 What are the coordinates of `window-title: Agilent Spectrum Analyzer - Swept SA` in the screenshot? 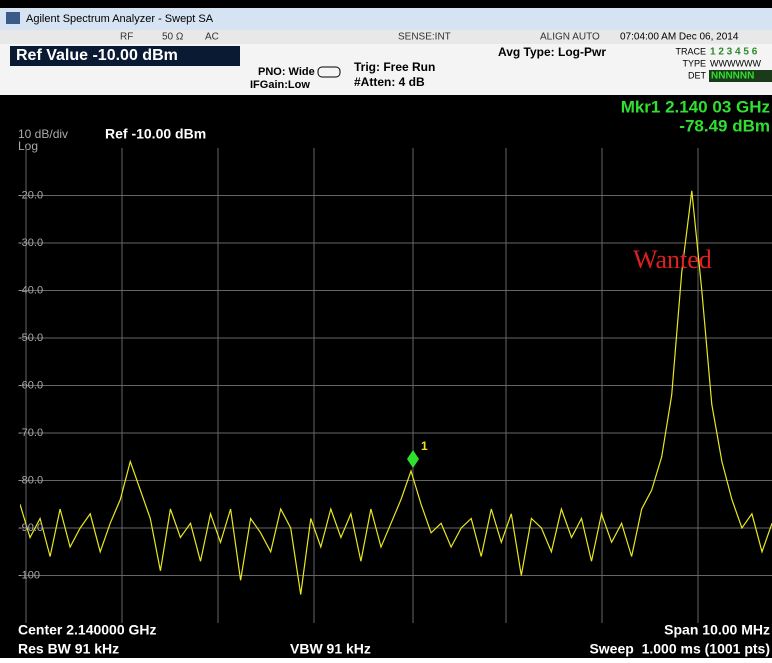 It's located at (120, 19).